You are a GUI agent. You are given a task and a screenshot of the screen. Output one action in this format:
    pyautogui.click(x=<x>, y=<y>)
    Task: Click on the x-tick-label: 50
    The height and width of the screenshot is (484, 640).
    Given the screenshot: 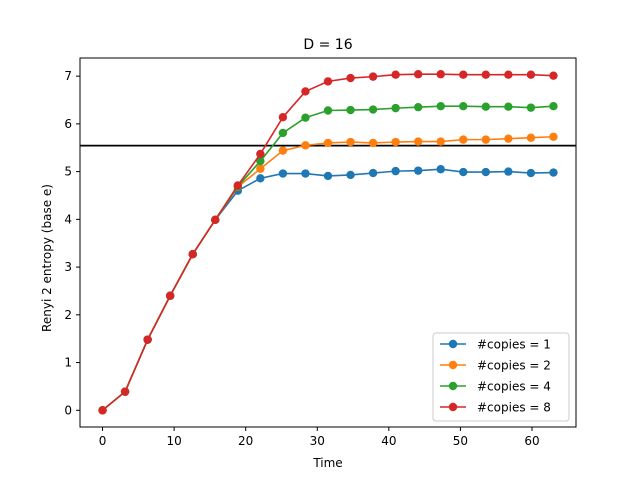 What is the action you would take?
    pyautogui.click(x=460, y=441)
    